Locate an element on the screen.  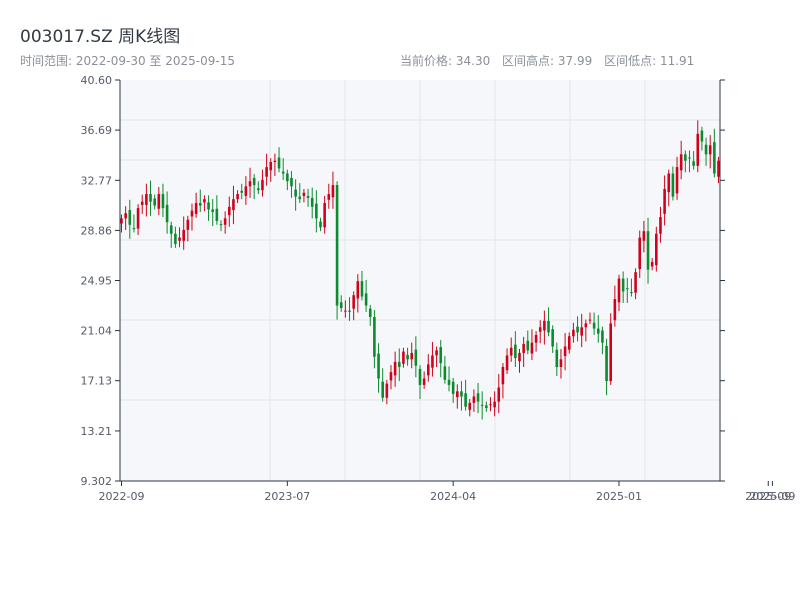
y-tick-label: 9.302 is located at coordinates (97, 481).